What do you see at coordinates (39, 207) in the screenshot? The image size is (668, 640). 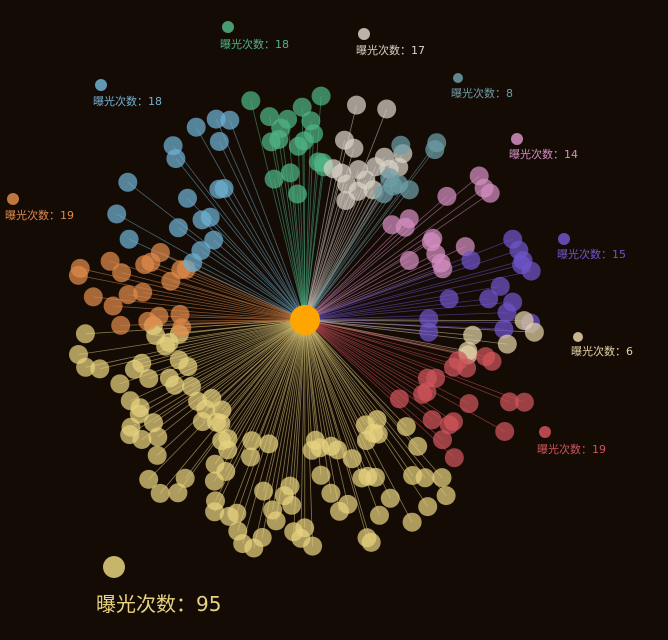 I see `group-label-orange: 曝光次数：19` at bounding box center [39, 207].